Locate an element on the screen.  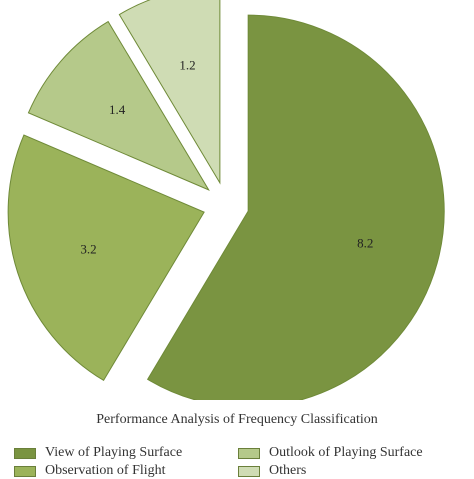
legend-label: Observation of Flight is located at coordinates (105, 470).